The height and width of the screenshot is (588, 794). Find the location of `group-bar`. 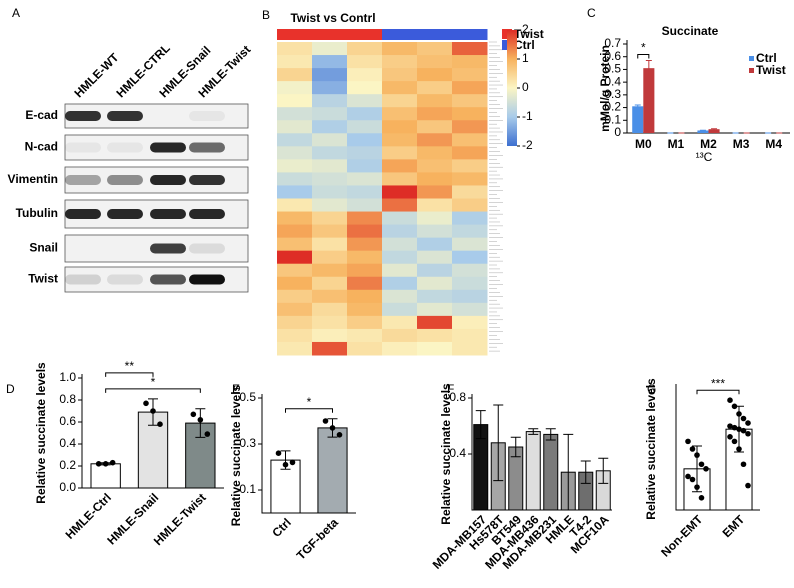

group-bar is located at coordinates (400, 34).